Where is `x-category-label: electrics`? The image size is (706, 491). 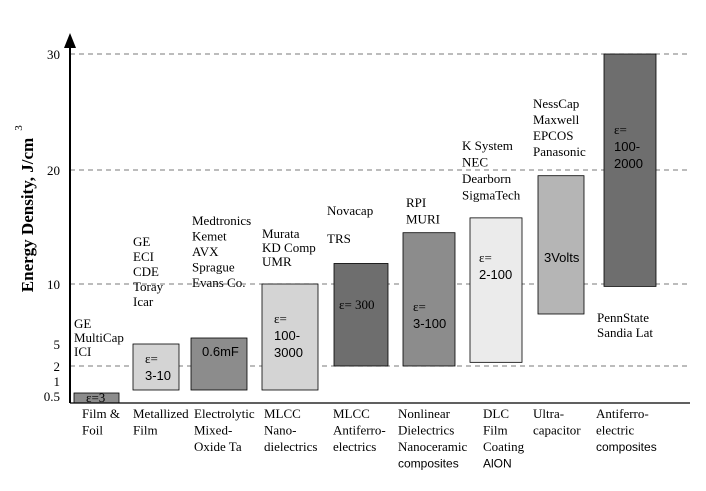
x-category-label: electrics is located at coordinates (354, 446).